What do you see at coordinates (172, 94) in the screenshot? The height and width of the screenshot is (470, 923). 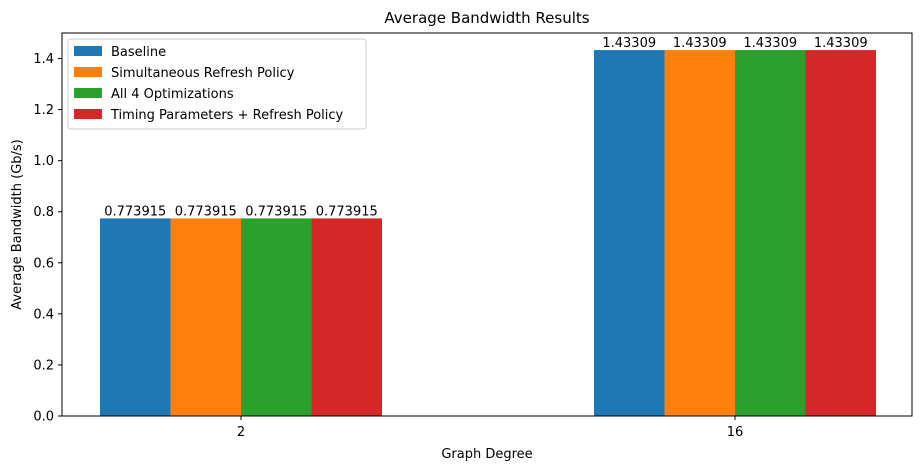 I see `legend-entry: All 4 Optimizations` at bounding box center [172, 94].